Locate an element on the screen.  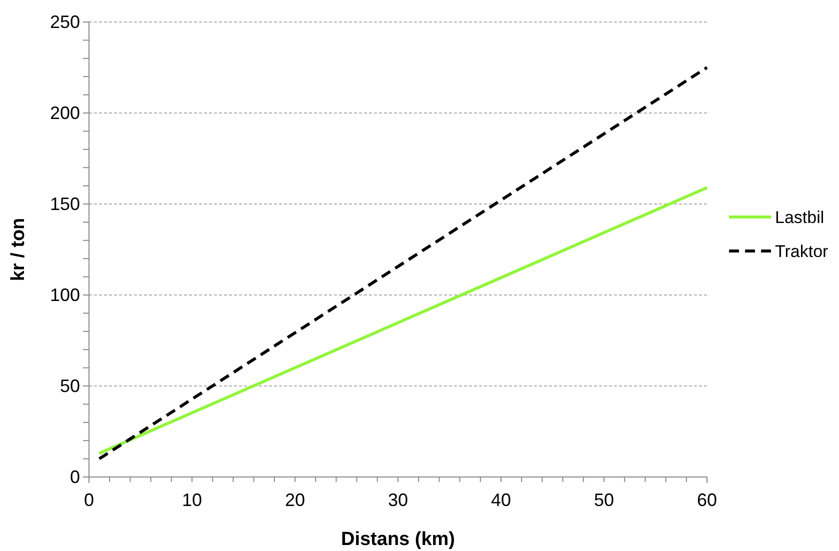
y-axis-title: kr / ton is located at coordinates (18, 250).